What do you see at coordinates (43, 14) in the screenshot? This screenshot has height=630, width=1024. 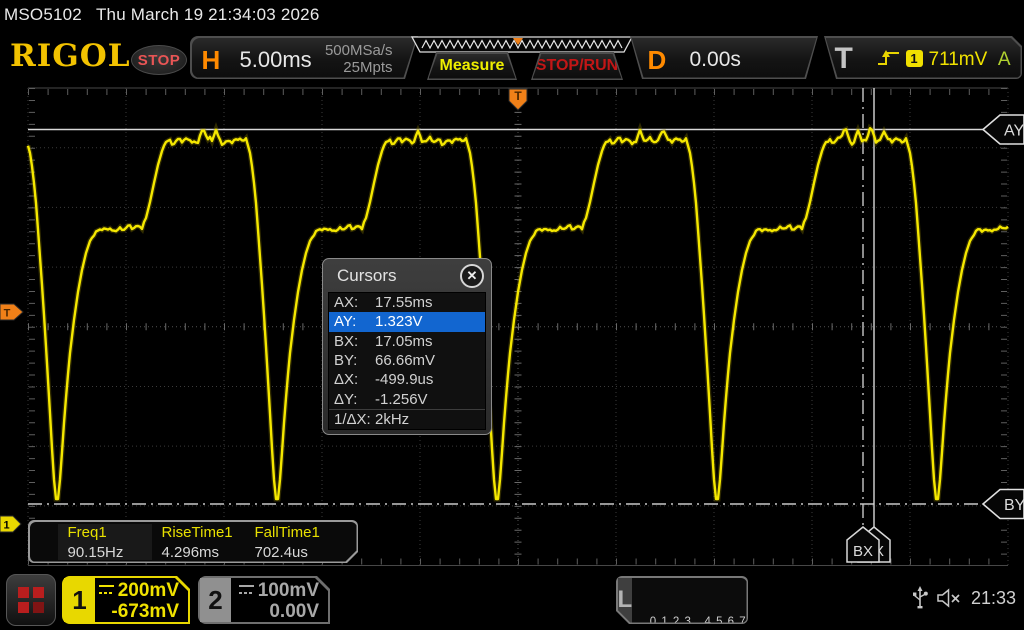 I see `model-name: MSO5102` at bounding box center [43, 14].